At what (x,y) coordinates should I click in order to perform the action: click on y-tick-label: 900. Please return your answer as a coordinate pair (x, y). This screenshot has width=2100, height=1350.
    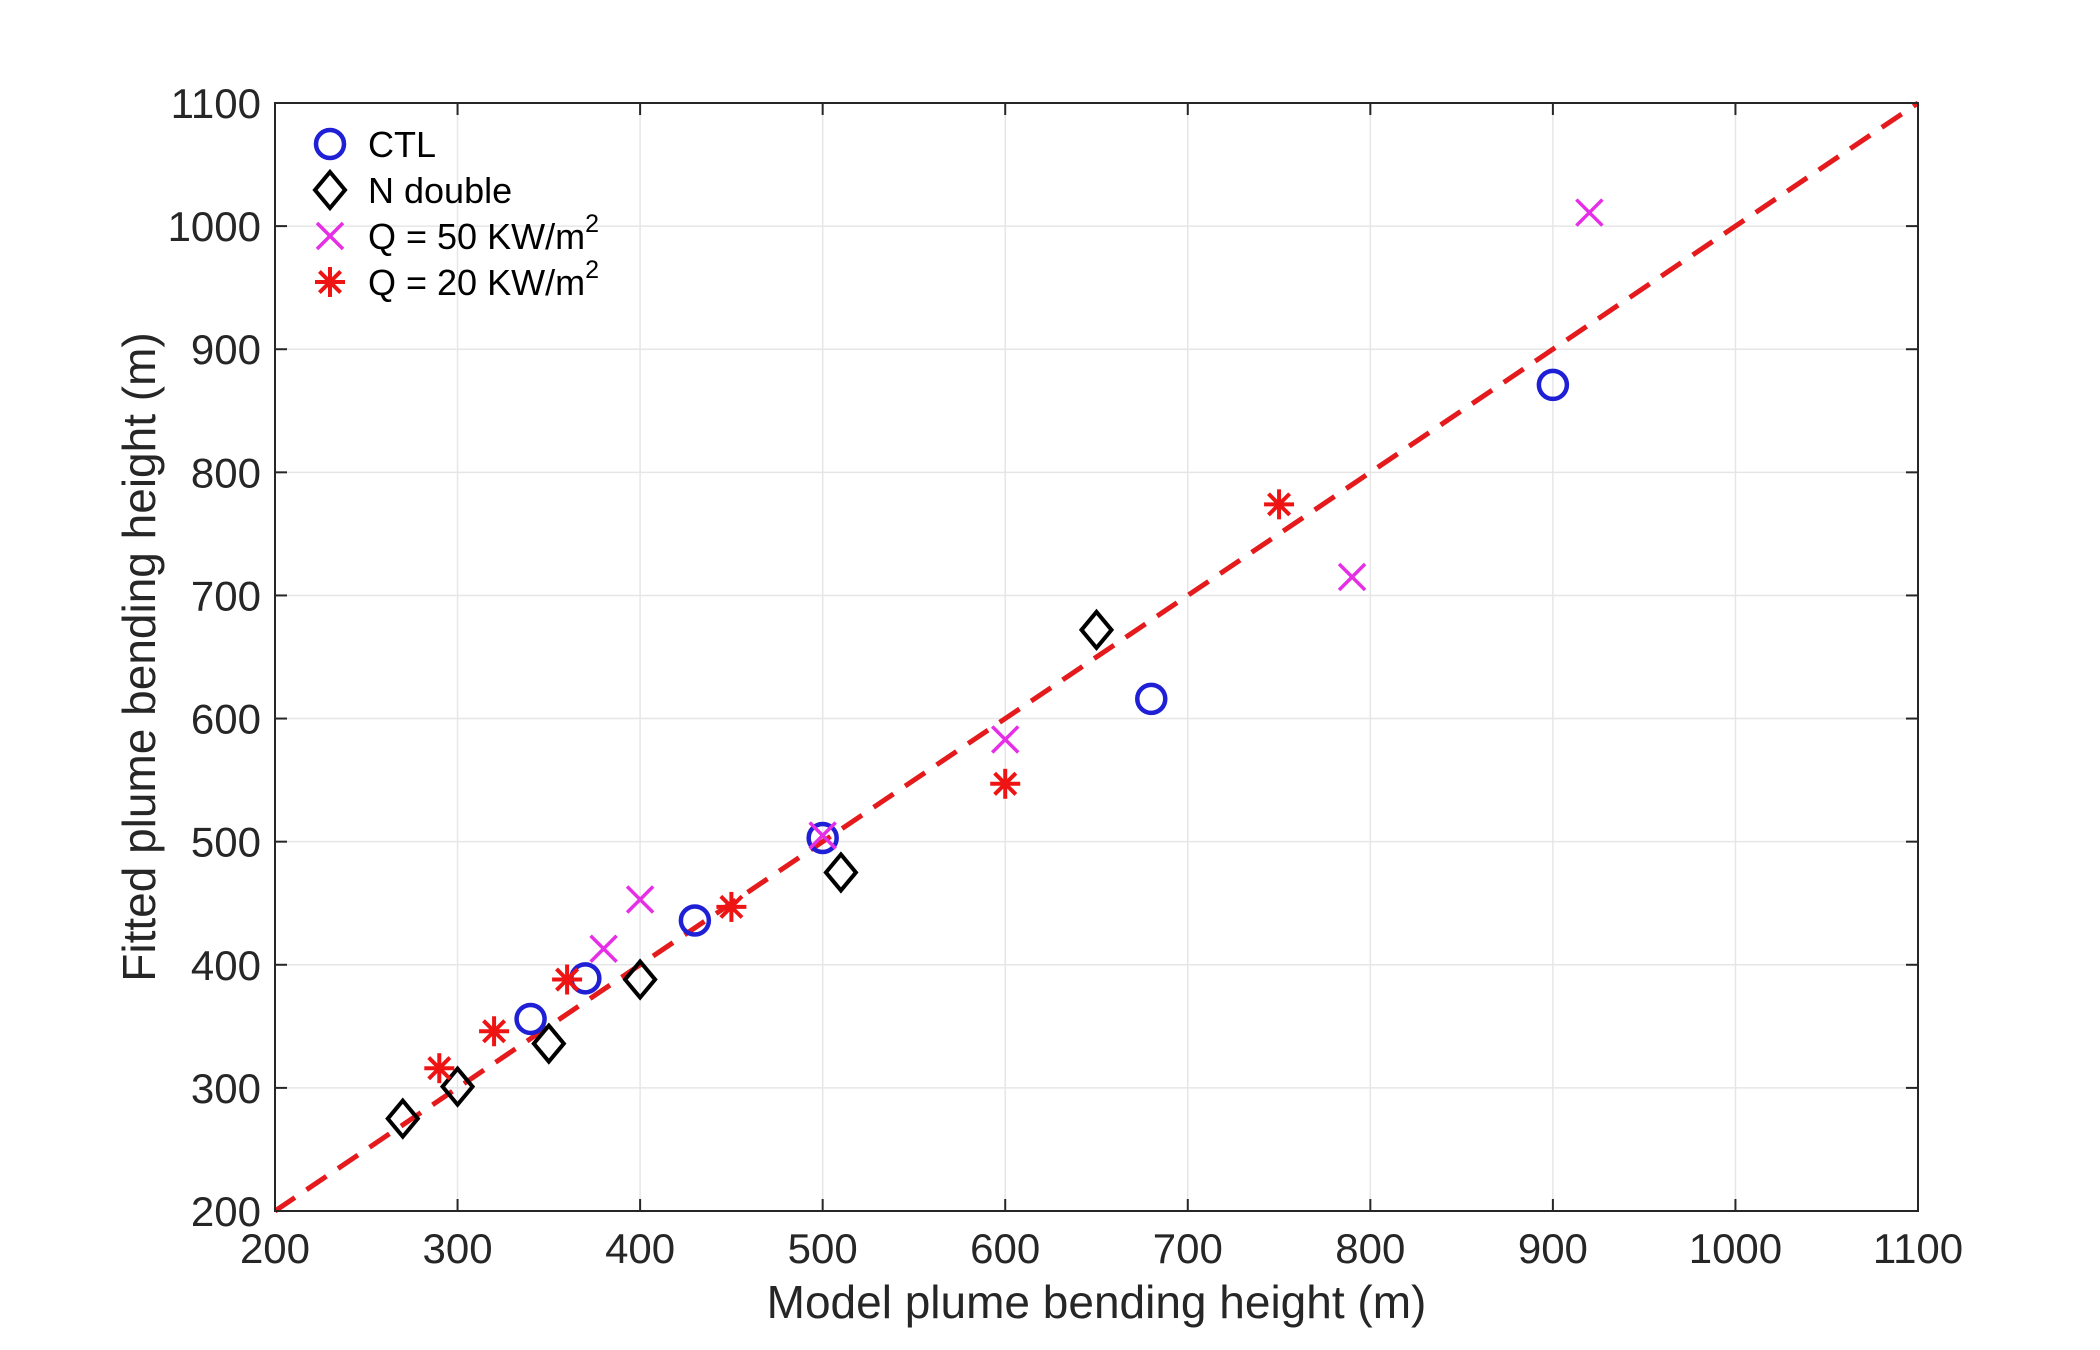
    Looking at the image, I should click on (226, 349).